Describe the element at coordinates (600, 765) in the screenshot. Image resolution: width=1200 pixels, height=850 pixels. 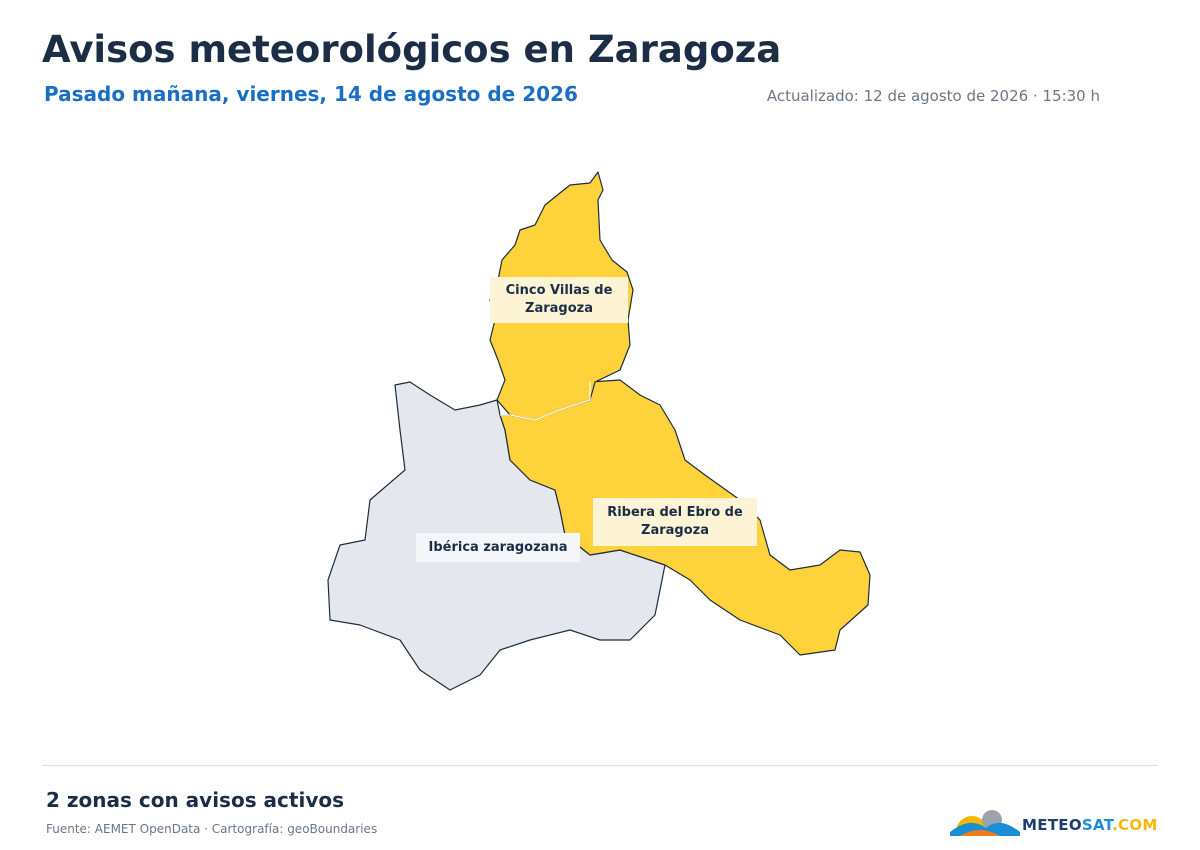
I see `divider` at that location.